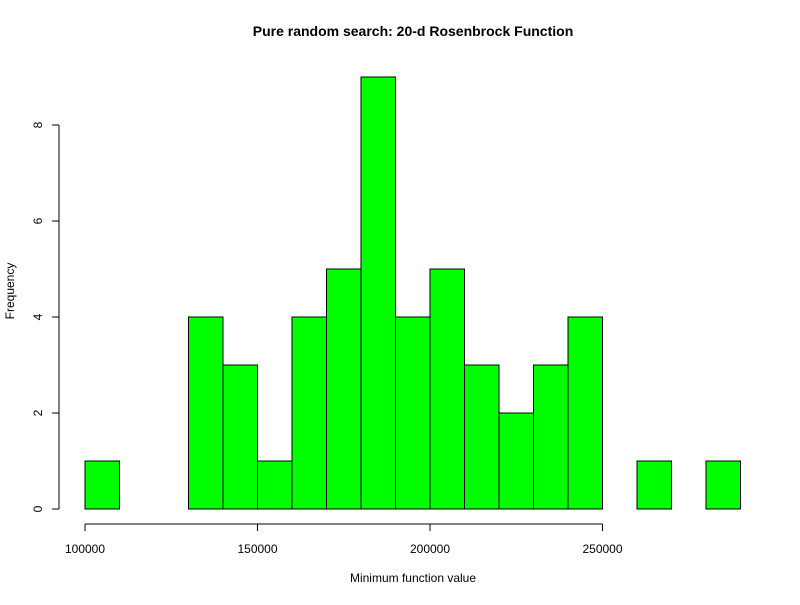  I want to click on y-tick-label: 2, so click(38, 412).